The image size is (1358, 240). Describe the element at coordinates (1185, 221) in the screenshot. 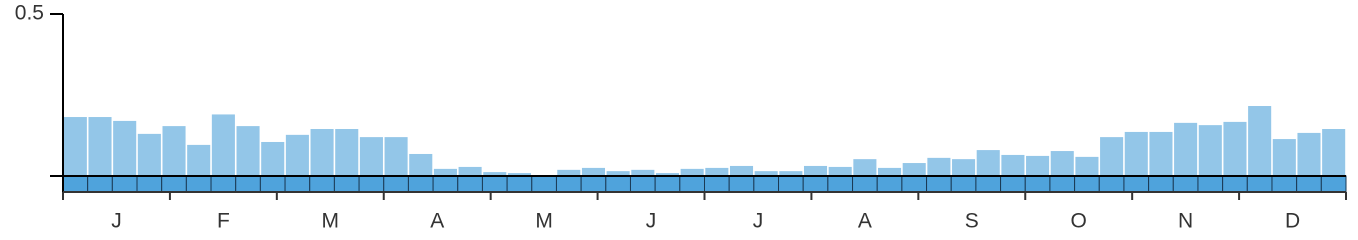

I see `month-label: N` at that location.